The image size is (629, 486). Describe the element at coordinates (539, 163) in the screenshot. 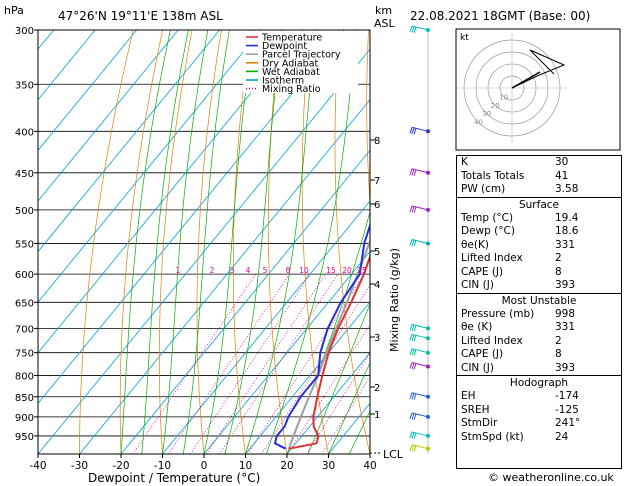

I see `index-k: K 30` at that location.